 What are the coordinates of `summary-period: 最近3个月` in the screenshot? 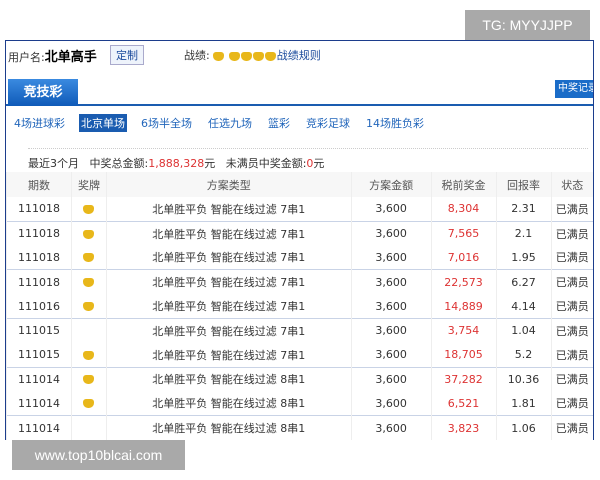 It's located at (53, 163).